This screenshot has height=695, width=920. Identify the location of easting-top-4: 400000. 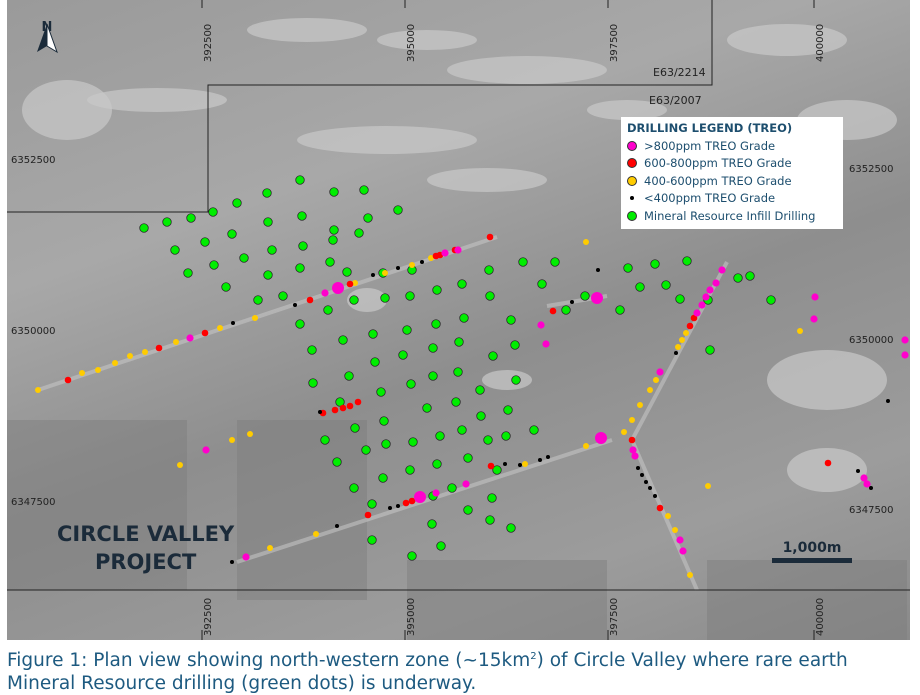
(820, 42).